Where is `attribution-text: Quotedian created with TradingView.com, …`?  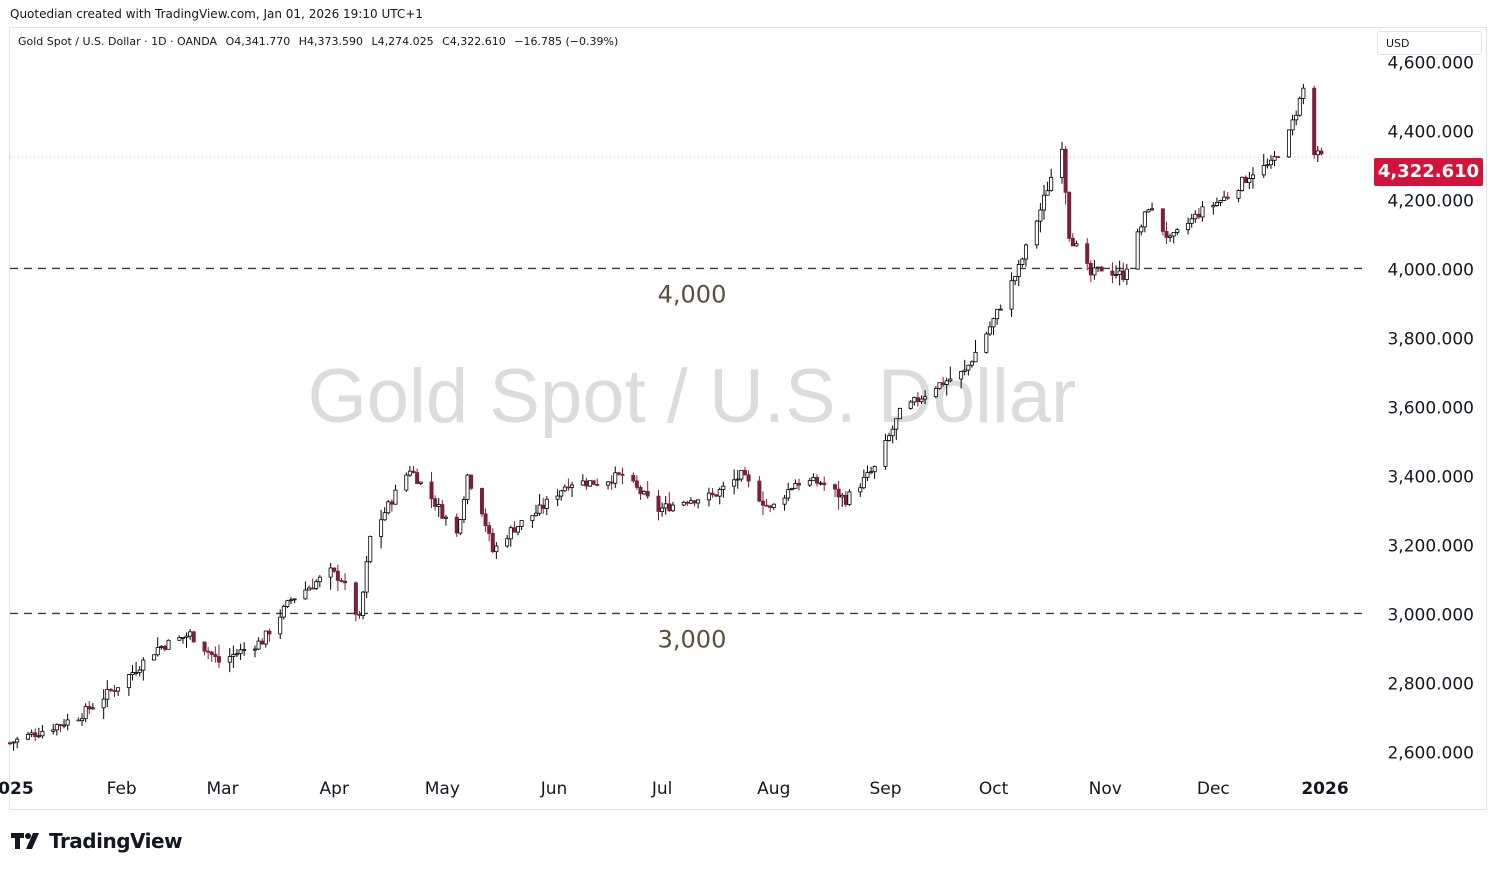
attribution-text: Quotedian created with TradingView.com, … is located at coordinates (216, 14).